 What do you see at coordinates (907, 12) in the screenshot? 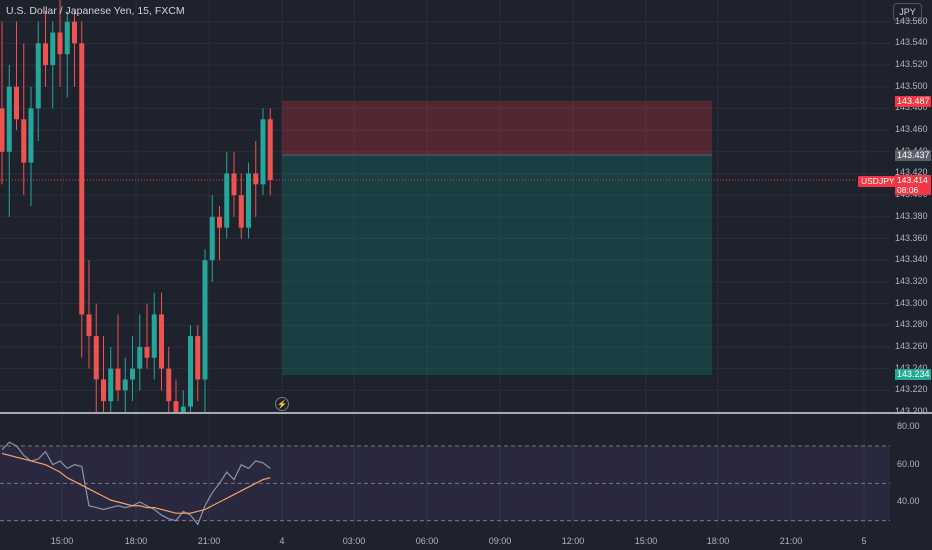
I see `currency-button: JPY` at bounding box center [907, 12].